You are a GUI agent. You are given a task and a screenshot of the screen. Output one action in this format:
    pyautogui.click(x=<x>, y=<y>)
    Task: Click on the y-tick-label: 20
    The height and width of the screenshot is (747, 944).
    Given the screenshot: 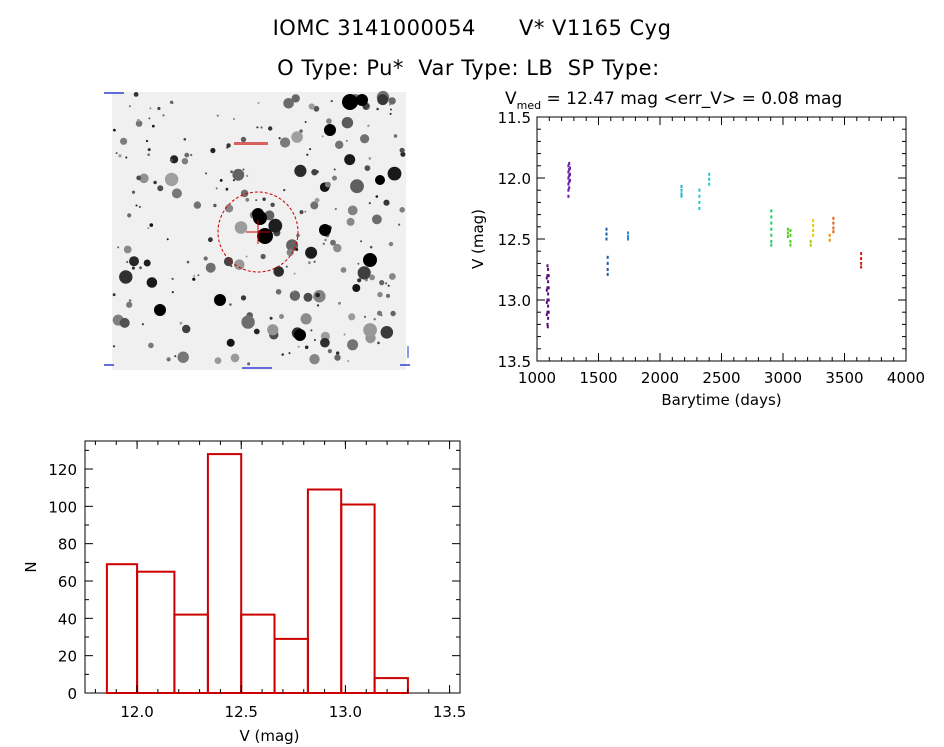 What is the action you would take?
    pyautogui.click(x=67, y=657)
    